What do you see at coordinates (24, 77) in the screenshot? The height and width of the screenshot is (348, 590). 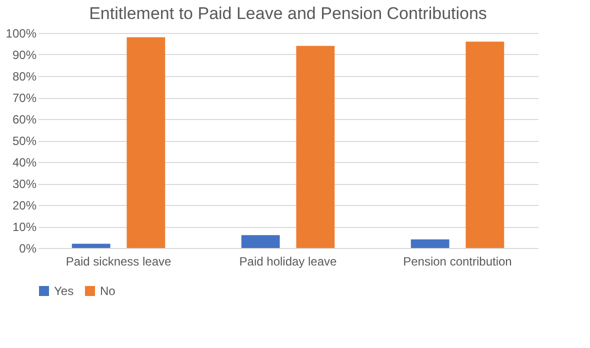 I see `y-tick-label: 80%` at bounding box center [24, 77].